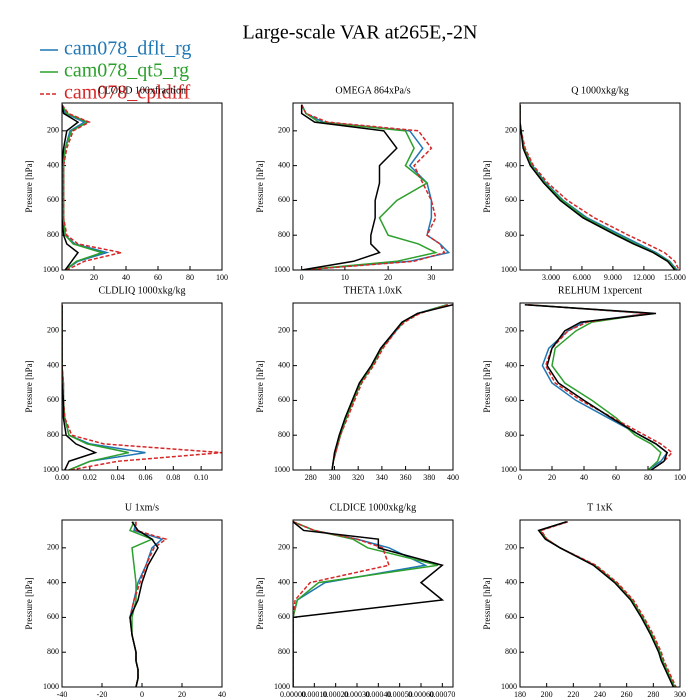 The height and width of the screenshot is (700, 700). What do you see at coordinates (551, 277) in the screenshot?
I see `x-tick-label: 3.000` at bounding box center [551, 277].